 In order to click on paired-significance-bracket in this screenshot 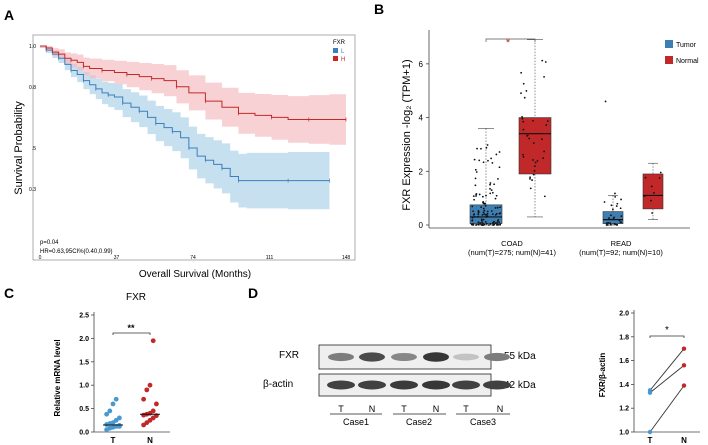, I will do `click(667, 336)`.